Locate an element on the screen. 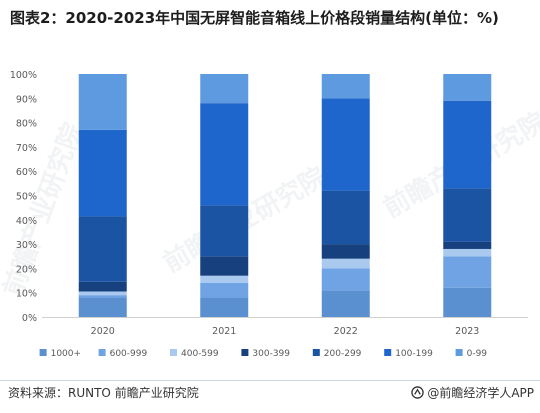  brand-credit: @前瞻经济学人APP is located at coordinates (472, 392).